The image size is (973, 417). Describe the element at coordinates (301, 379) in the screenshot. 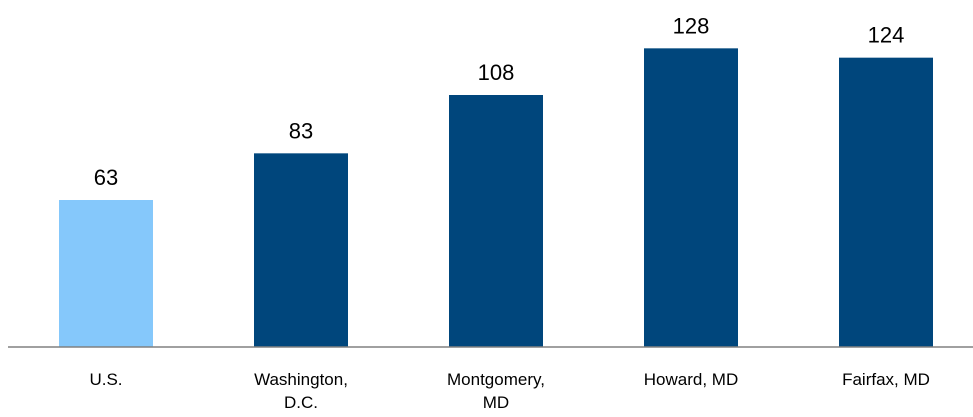

I see `x-tick-label-1-line-0: Washington,` at that location.